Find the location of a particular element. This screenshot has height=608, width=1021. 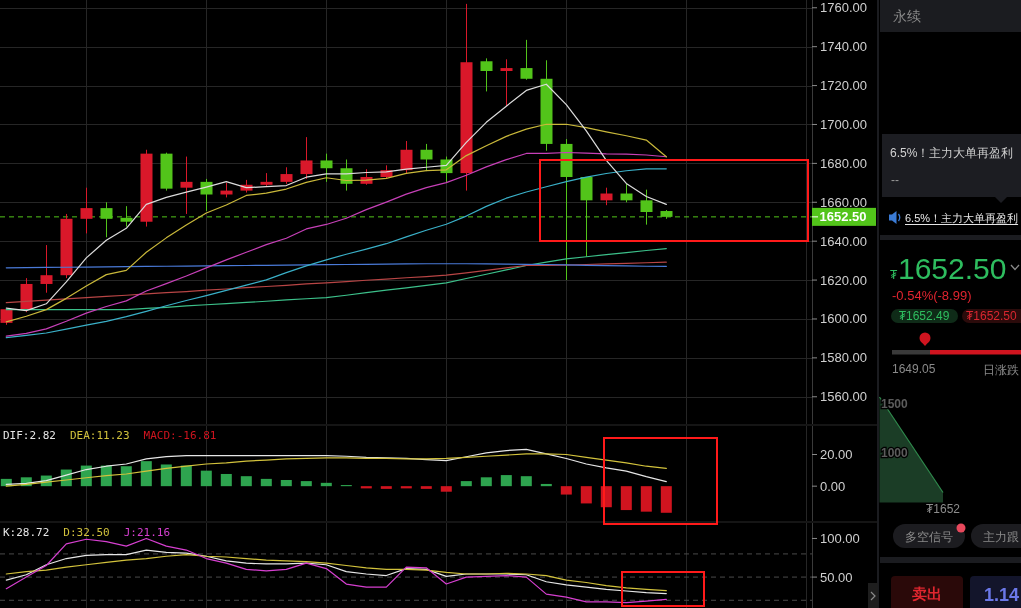

text: ₮1652.50 is located at coordinates (992, 316).